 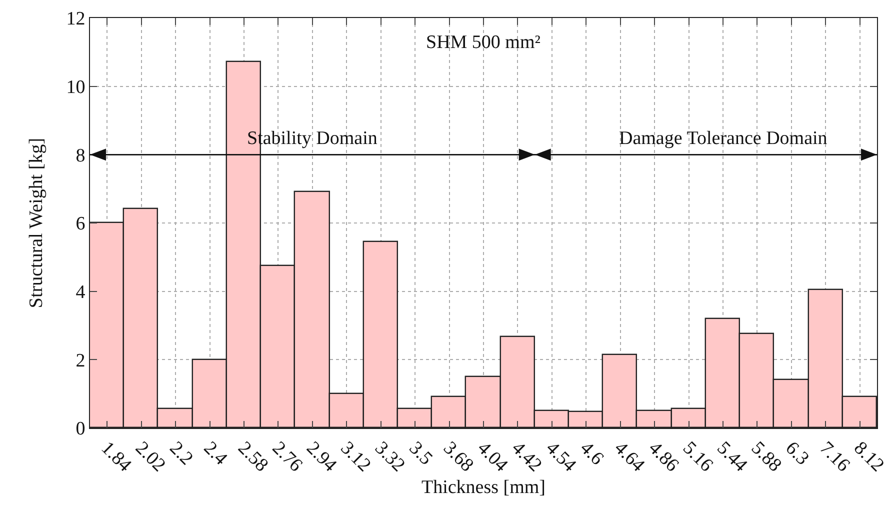 What do you see at coordinates (81, 224) in the screenshot?
I see `y-tick-label: 6` at bounding box center [81, 224].